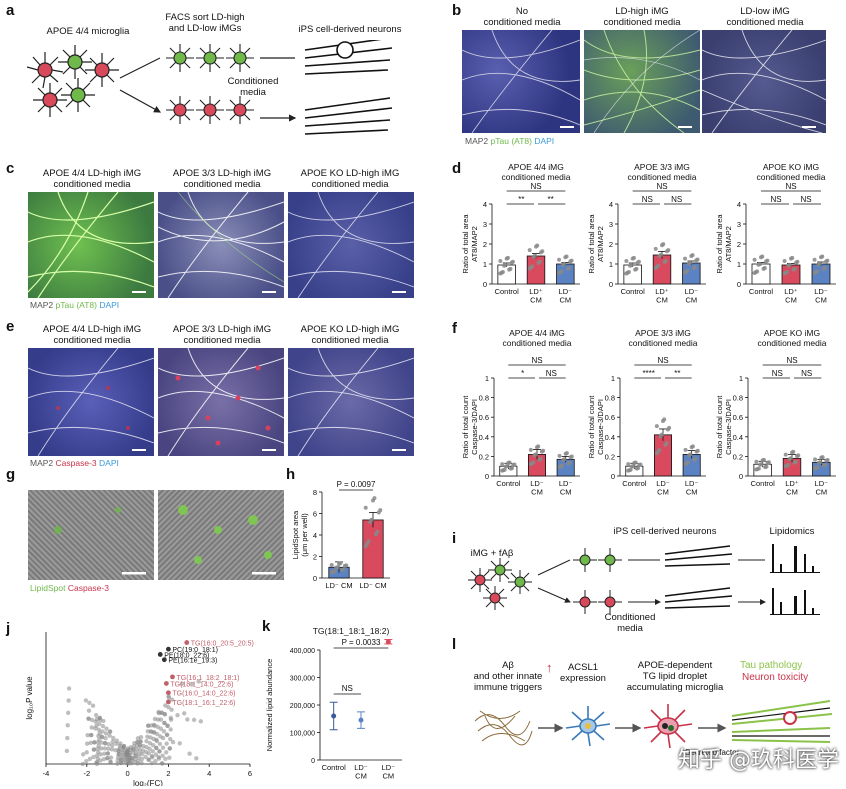 This screenshot has width=846, height=789. I want to click on i-treatment-label: iMG + fAβ, so click(492, 553).